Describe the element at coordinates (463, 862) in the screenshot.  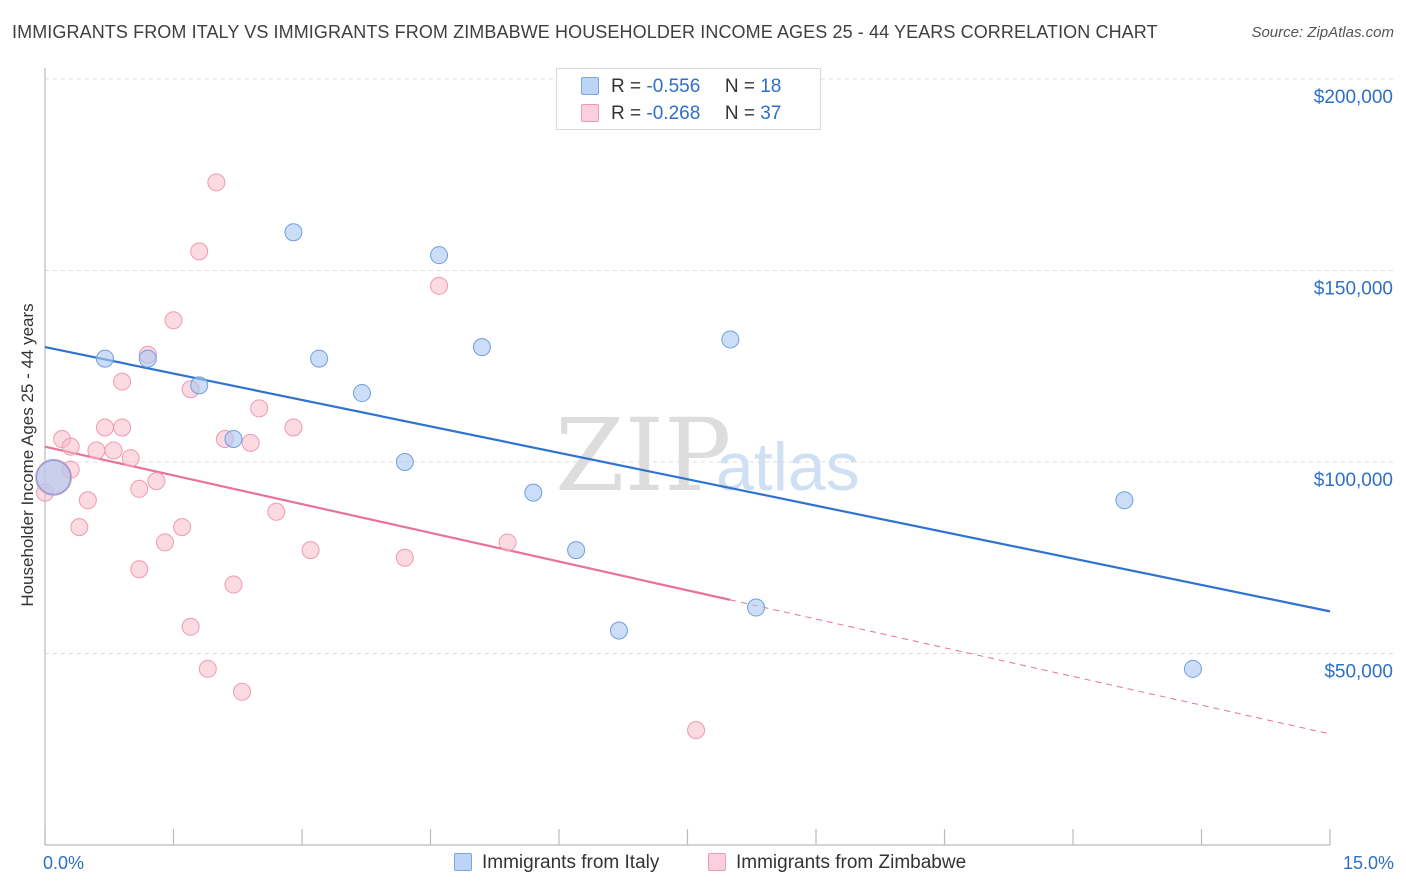
I see `bottom-italy-swatch` at that location.